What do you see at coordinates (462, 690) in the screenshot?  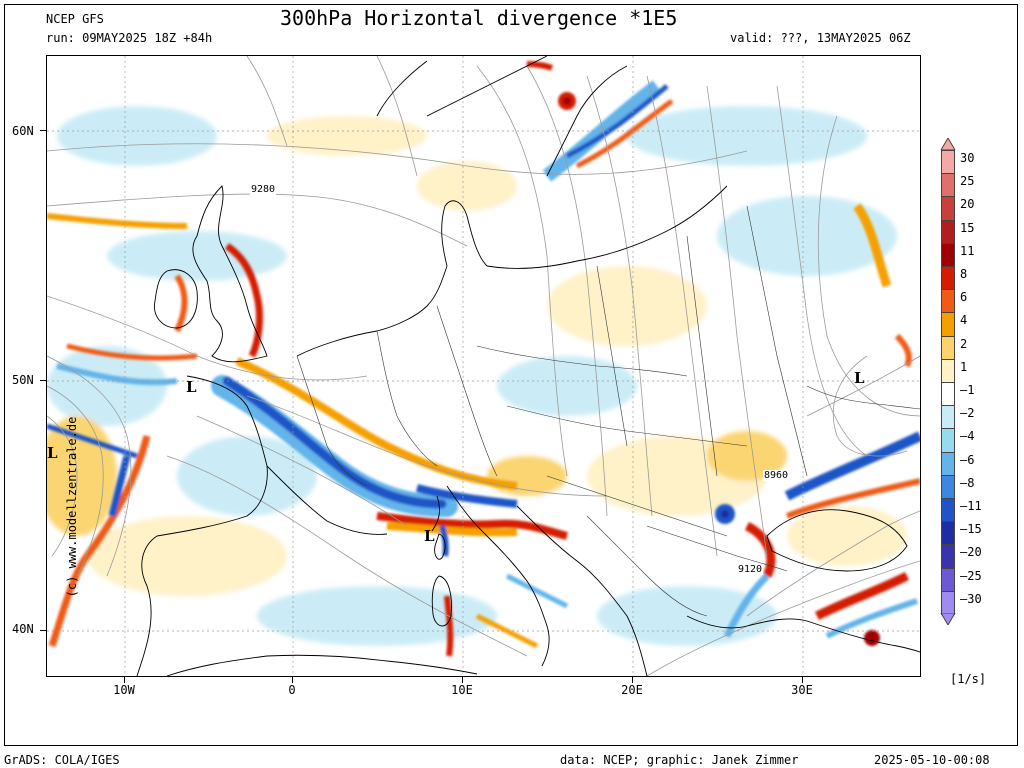 I see `lon-label-10e: 10E` at bounding box center [462, 690].